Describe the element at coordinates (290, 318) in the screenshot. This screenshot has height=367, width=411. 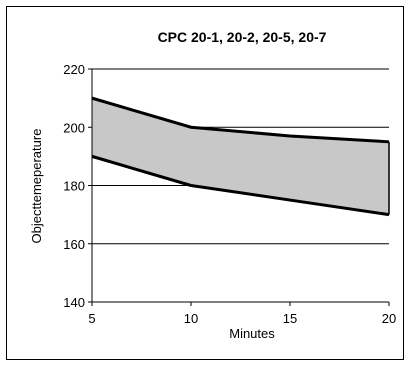
I see `x-tick-label-15: 15` at that location.